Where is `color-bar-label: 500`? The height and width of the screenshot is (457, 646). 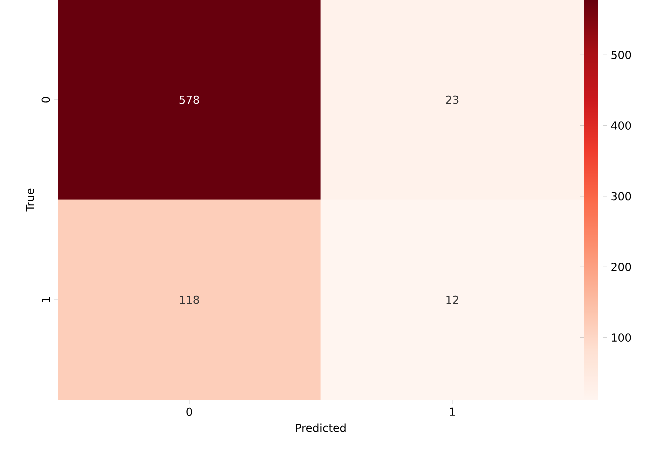 color-bar-label: 500 is located at coordinates (622, 55).